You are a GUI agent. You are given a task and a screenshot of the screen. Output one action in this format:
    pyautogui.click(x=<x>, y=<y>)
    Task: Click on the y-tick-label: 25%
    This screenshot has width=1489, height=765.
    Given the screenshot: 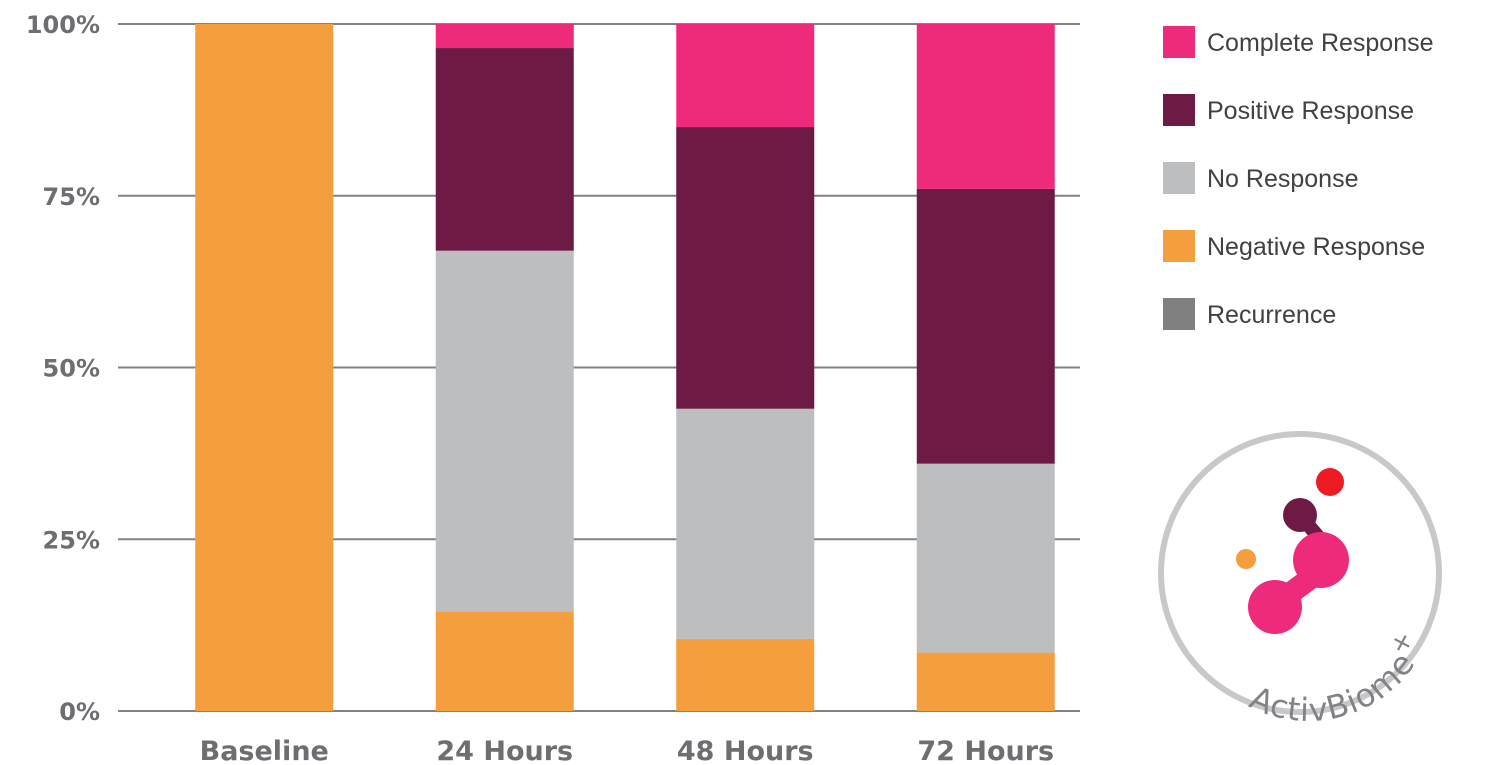 What is the action you would take?
    pyautogui.click(x=71, y=540)
    